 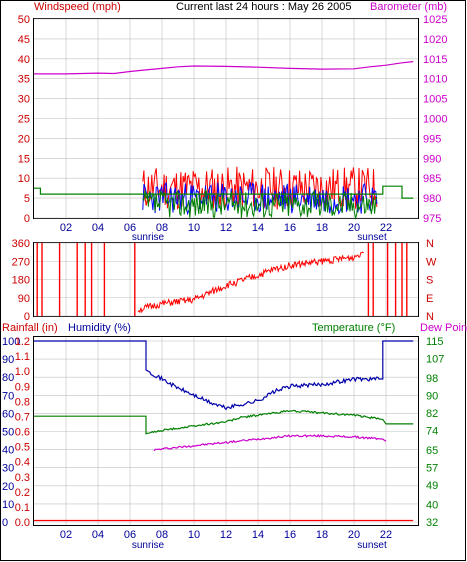 What do you see at coordinates (290, 228) in the screenshot?
I see `x-tick-top: 16` at bounding box center [290, 228].